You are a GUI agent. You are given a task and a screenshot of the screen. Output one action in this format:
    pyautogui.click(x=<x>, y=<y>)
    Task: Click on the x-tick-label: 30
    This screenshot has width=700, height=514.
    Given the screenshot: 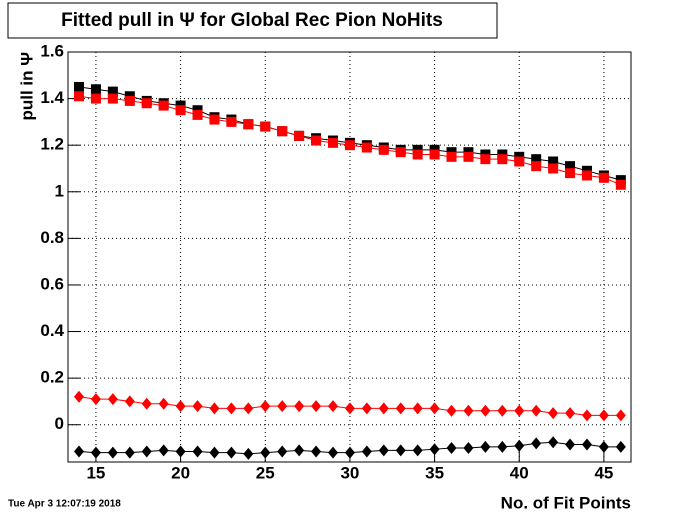 What is the action you would take?
    pyautogui.click(x=349, y=472)
    